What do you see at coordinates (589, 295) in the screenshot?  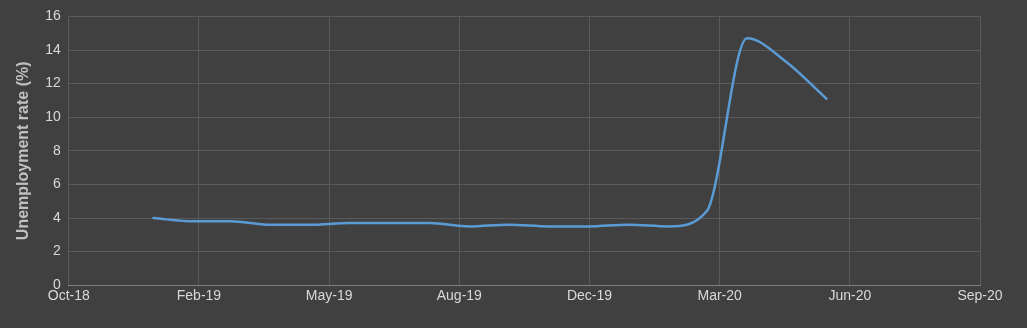 I see `x-tick-label: Dec-19` at bounding box center [589, 295].